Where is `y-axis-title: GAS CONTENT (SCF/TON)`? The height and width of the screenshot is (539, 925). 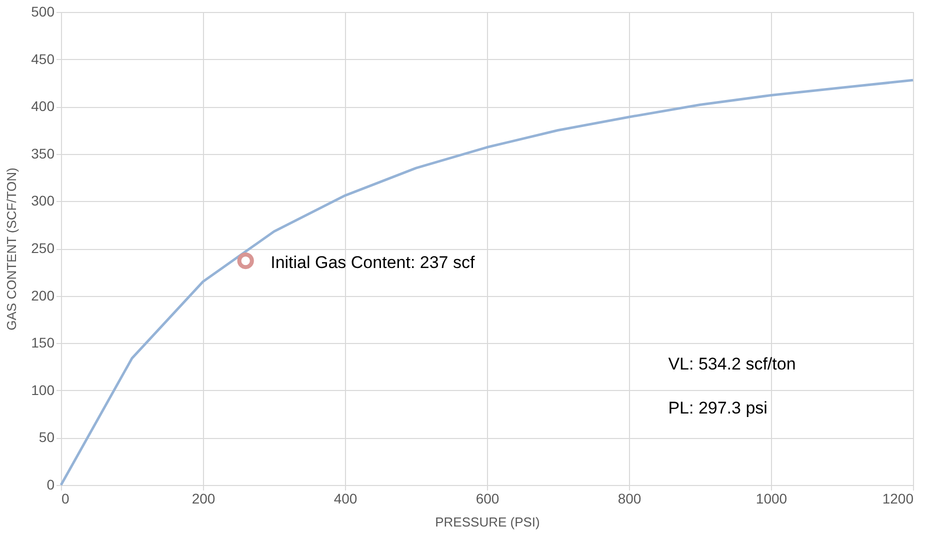 y-axis-title: GAS CONTENT (SCF/TON) is located at coordinates (12, 249).